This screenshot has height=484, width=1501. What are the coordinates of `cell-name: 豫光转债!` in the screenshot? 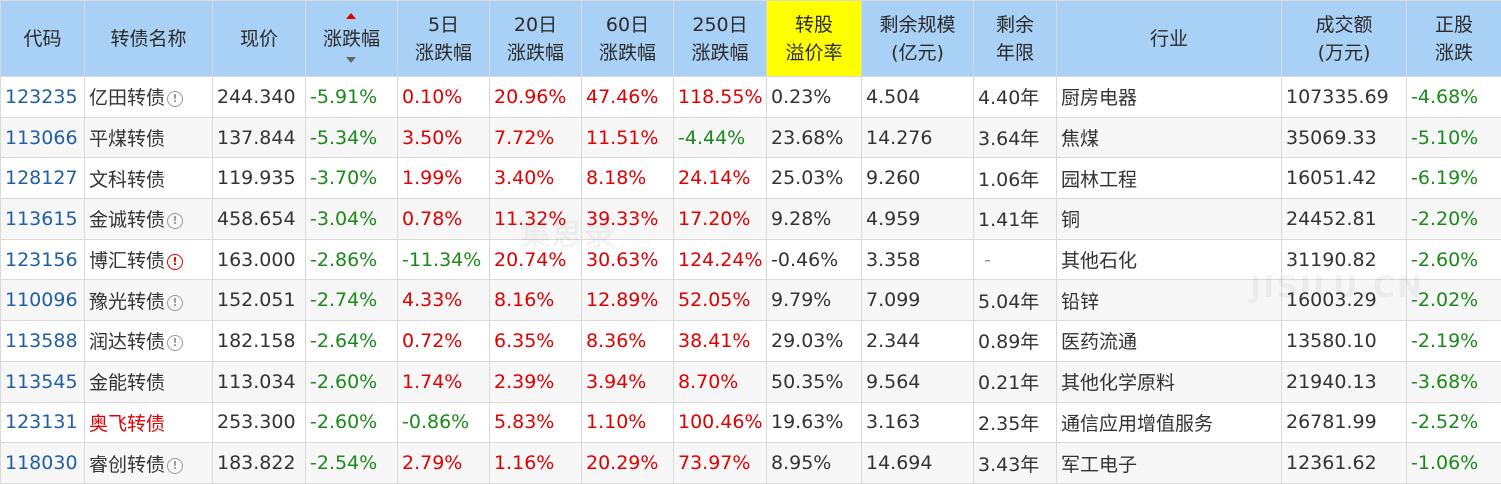 It's located at (149, 300).